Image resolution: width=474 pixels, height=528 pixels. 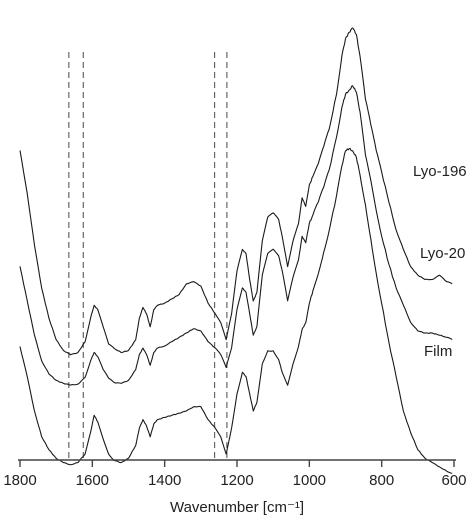 I want to click on x-tick-label-1800: 1800, so click(x=19, y=480).